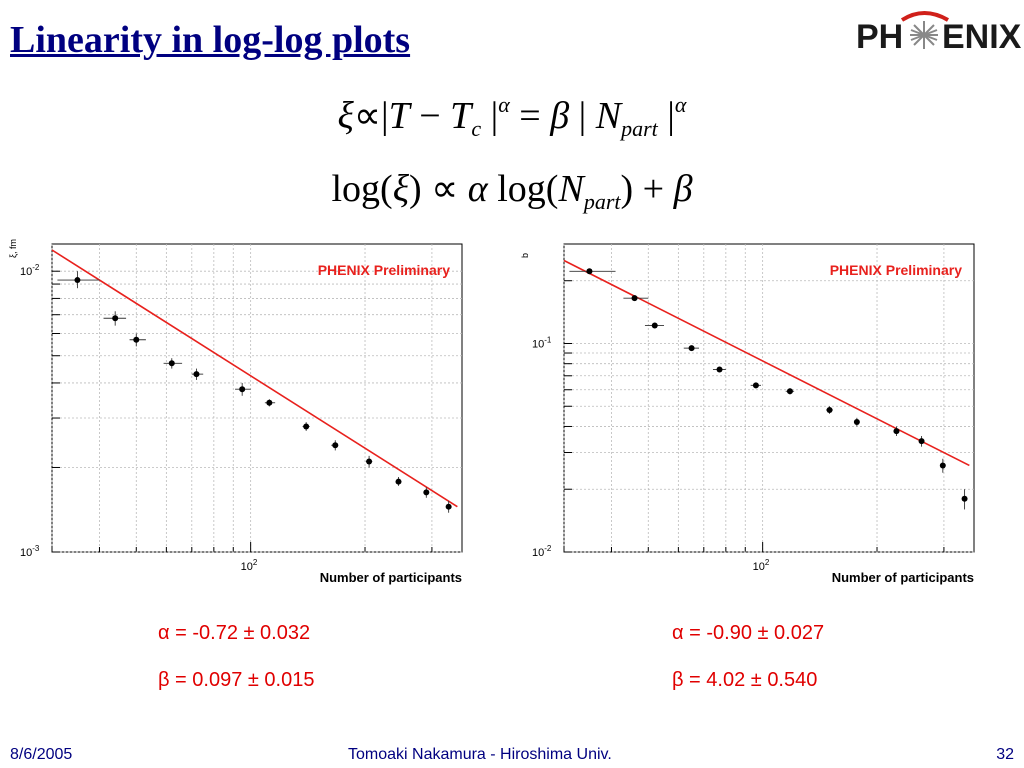 This screenshot has width=1024, height=768. I want to click on slide-title: Linearity in log-log plots, so click(210, 40).